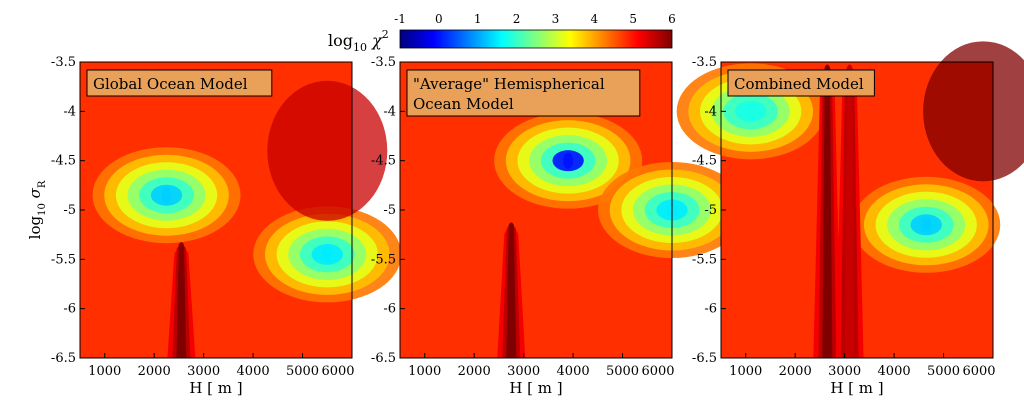  I want to click on panel-title-box: Combined Model, so click(801, 83).